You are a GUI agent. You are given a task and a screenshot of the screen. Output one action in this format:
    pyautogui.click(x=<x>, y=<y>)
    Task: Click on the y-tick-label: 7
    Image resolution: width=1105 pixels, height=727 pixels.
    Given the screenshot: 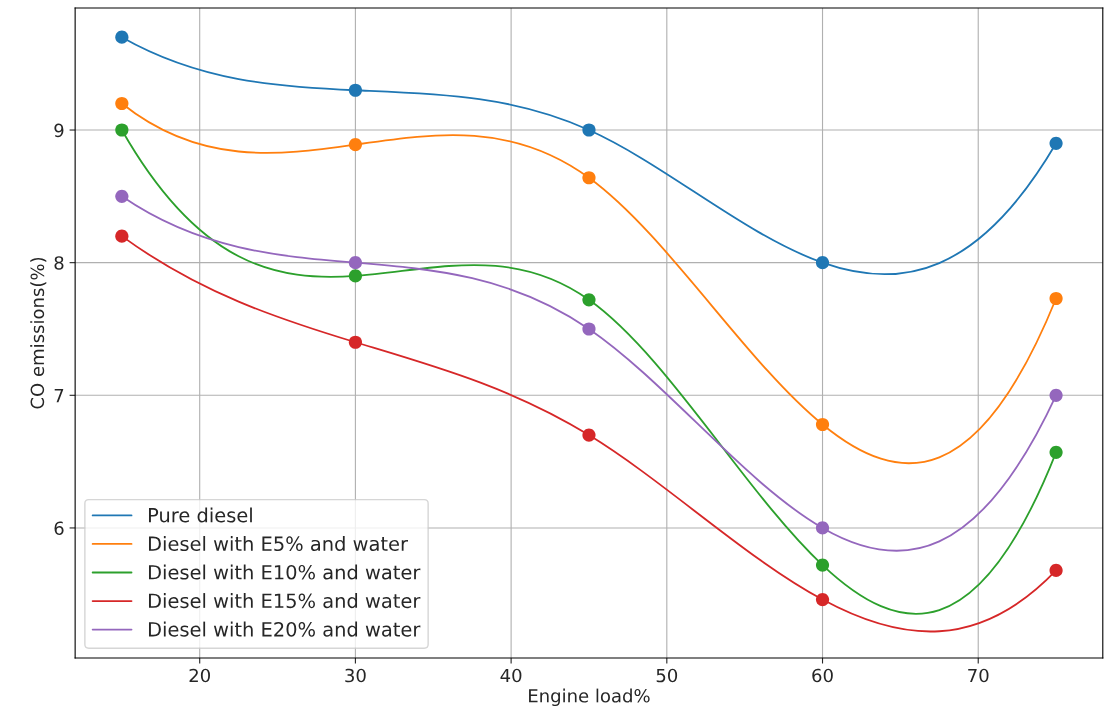 What is the action you would take?
    pyautogui.click(x=59, y=396)
    